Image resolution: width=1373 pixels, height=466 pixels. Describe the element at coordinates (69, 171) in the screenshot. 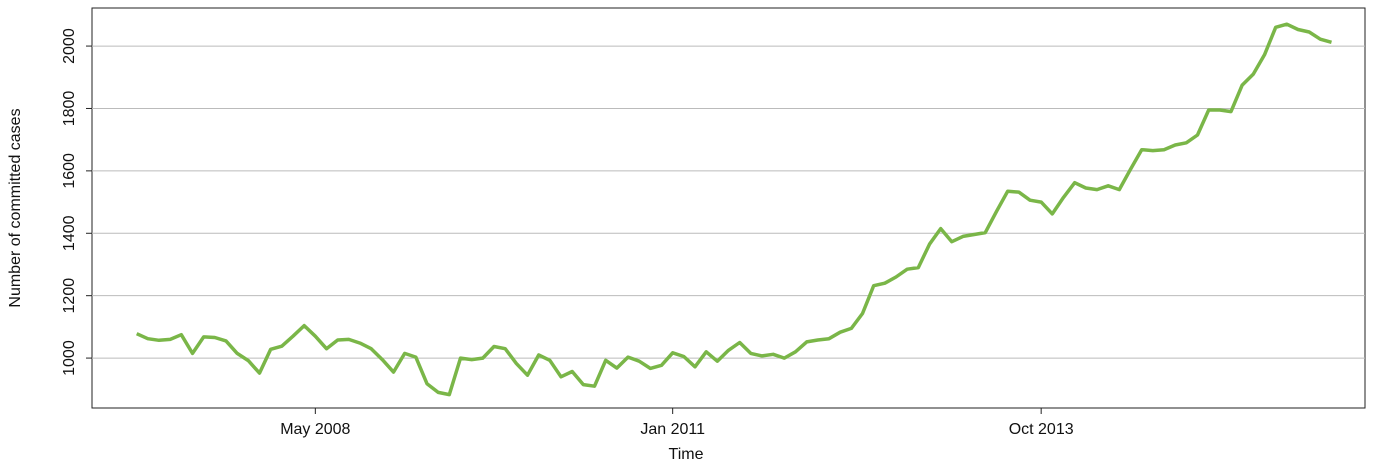

I see `y-tick-label: 1600` at that location.